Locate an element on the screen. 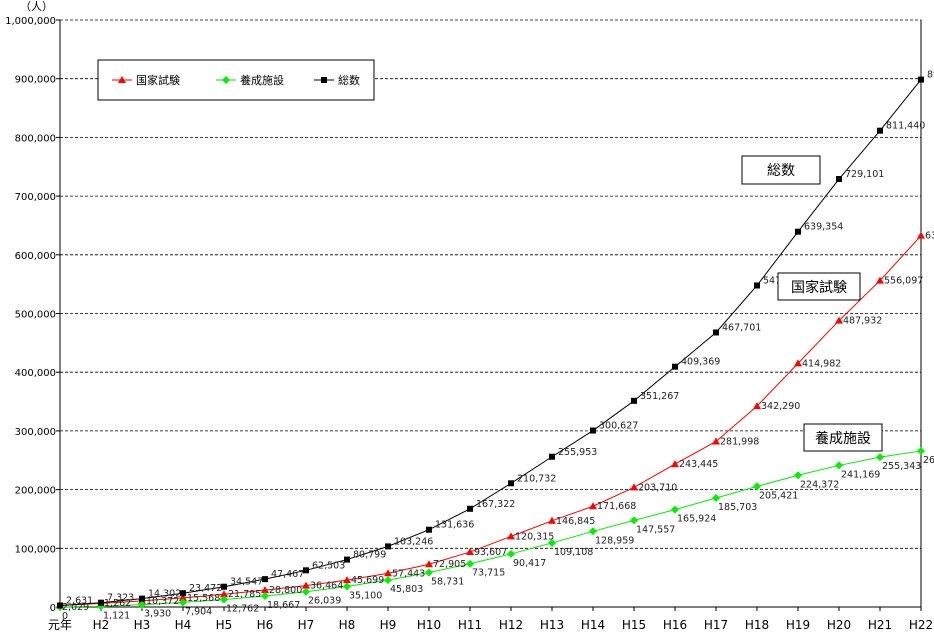 This screenshot has height=632, width=934. data-label: 243,445 is located at coordinates (698, 464).